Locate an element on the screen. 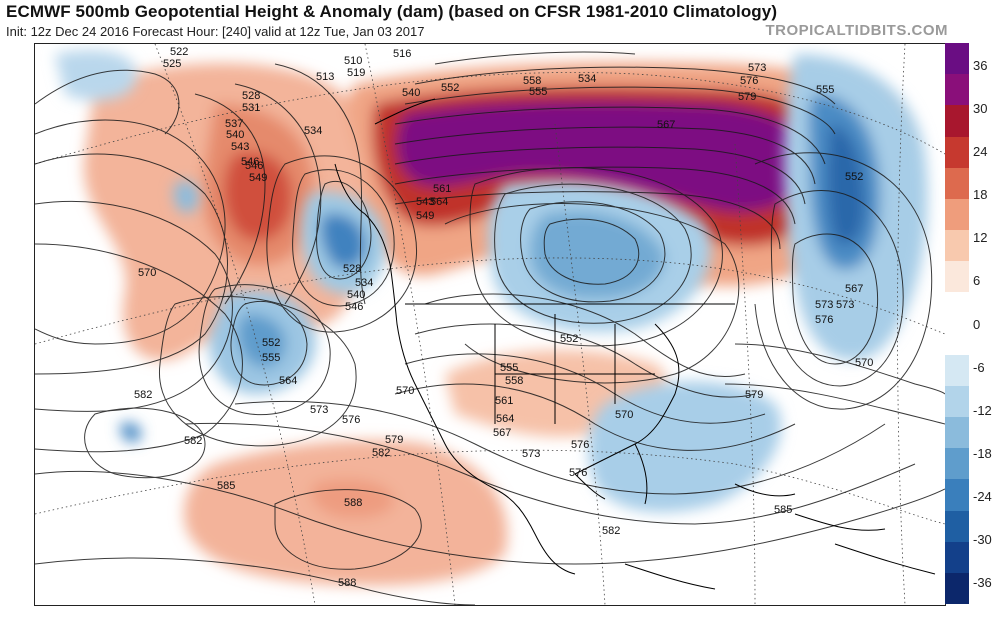 This screenshot has width=1000, height=624. contour-label: 585 is located at coordinates (226, 486).